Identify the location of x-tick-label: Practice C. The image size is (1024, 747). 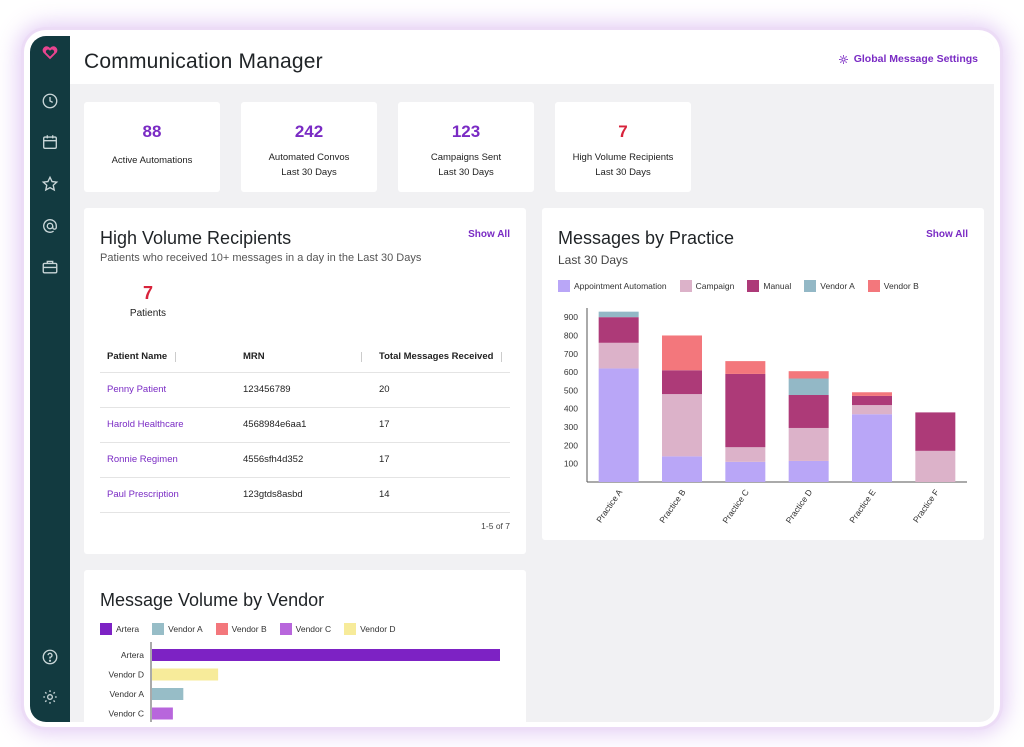
(735, 506).